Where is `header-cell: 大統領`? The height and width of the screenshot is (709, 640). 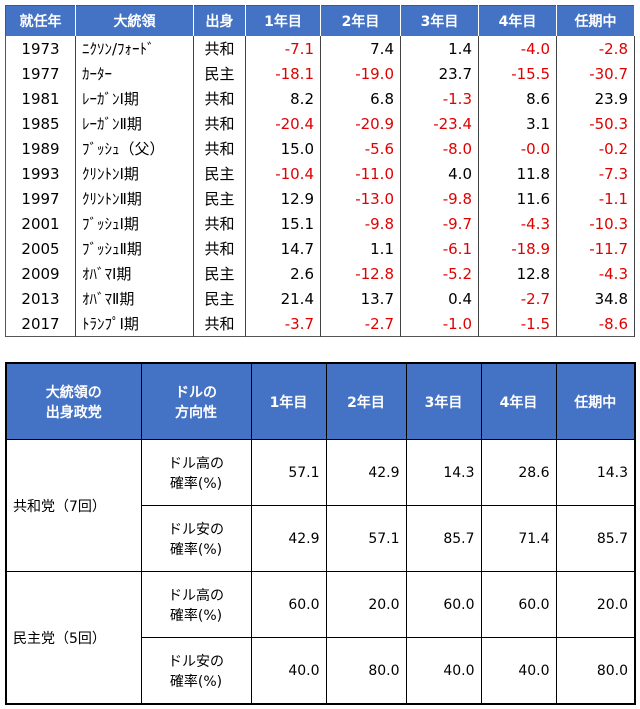 header-cell: 大統領 is located at coordinates (134, 20).